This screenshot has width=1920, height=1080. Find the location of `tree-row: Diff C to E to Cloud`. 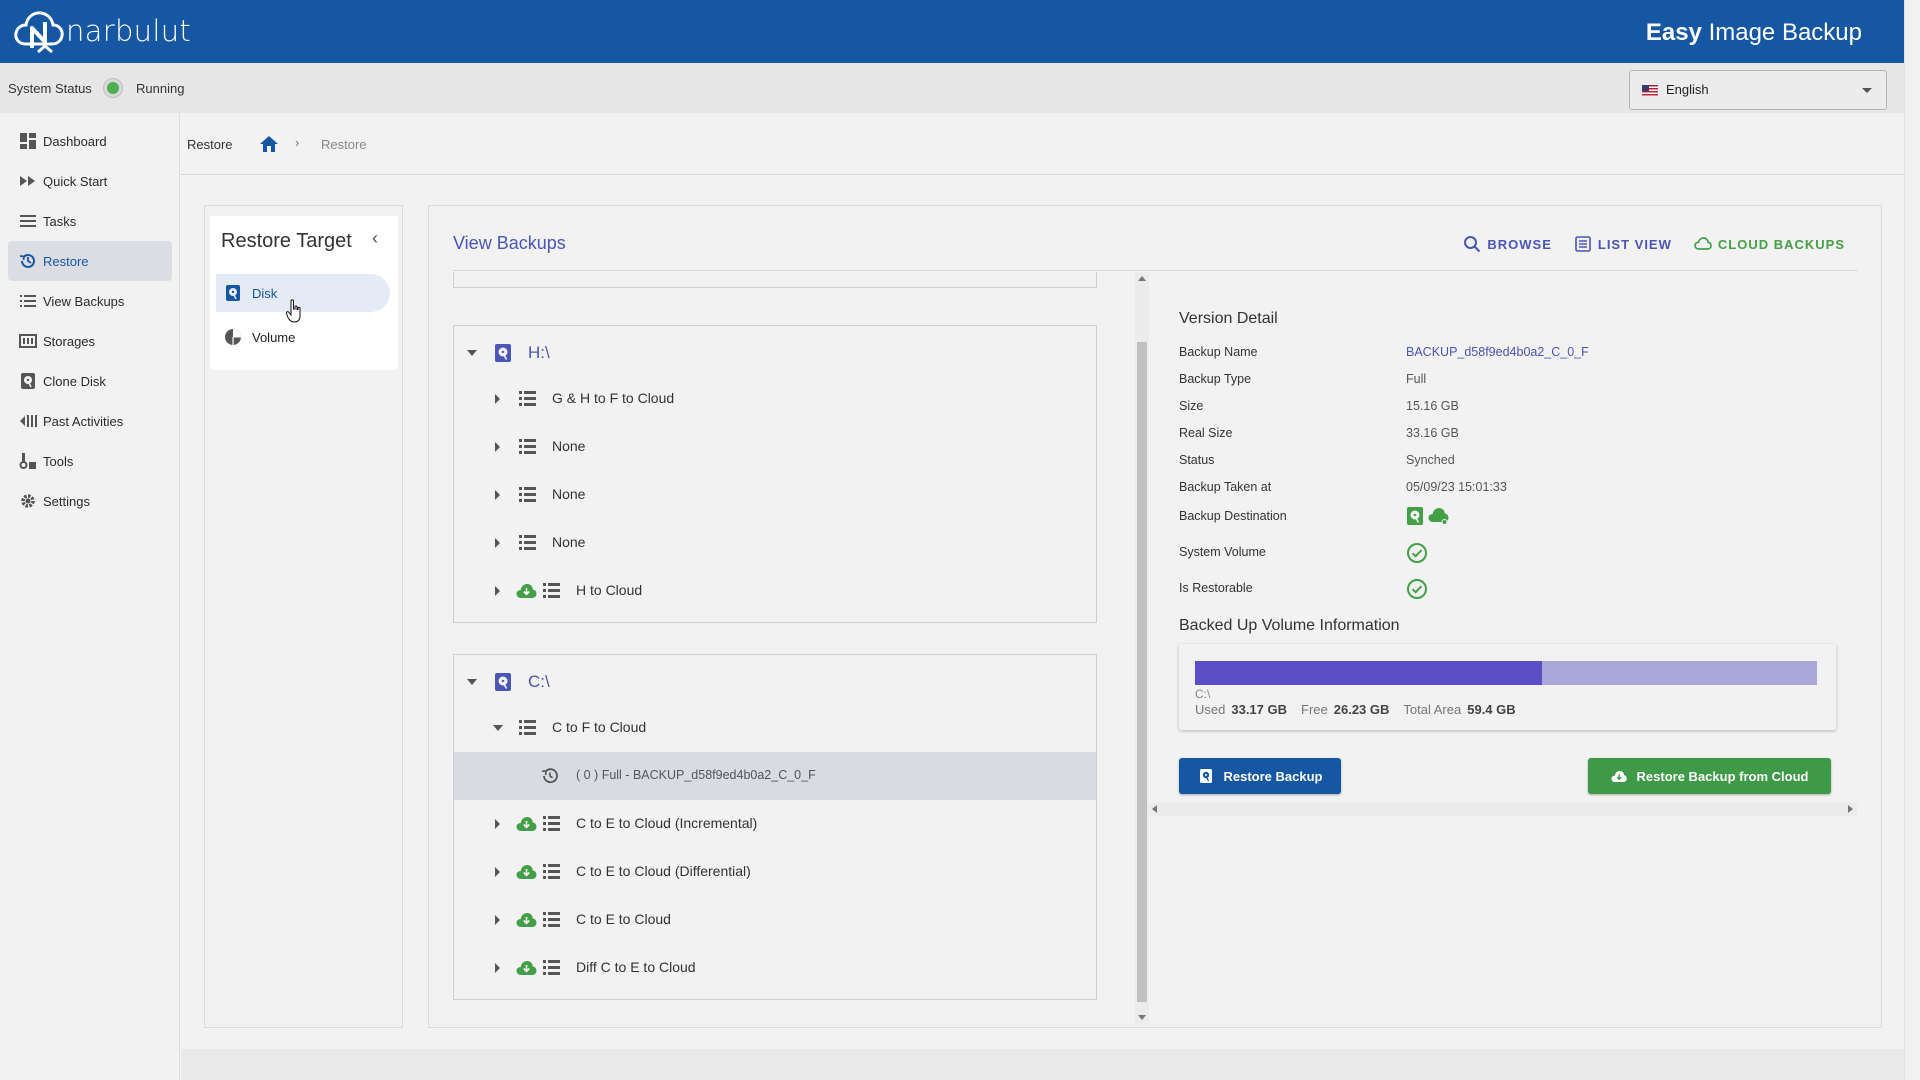

tree-row: Diff C to E to Cloud is located at coordinates (775, 968).